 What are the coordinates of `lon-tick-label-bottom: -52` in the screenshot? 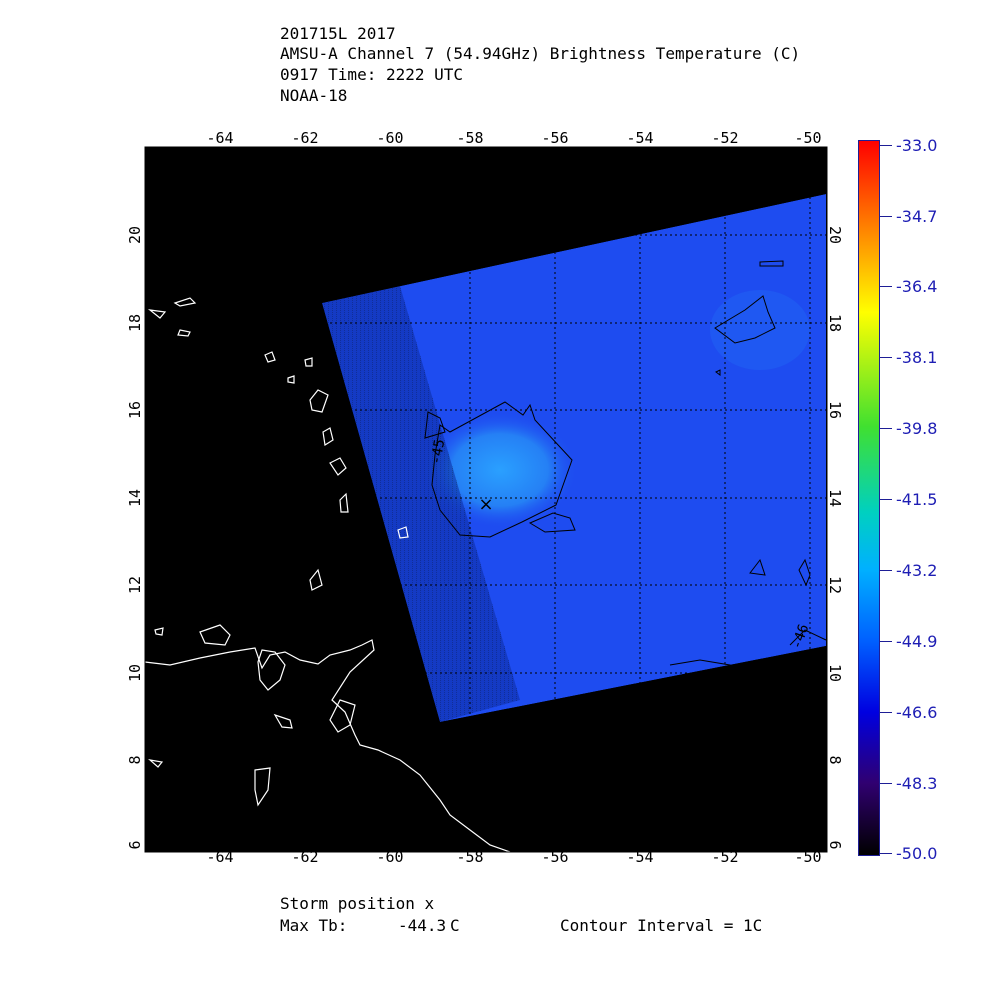 It's located at (724, 857).